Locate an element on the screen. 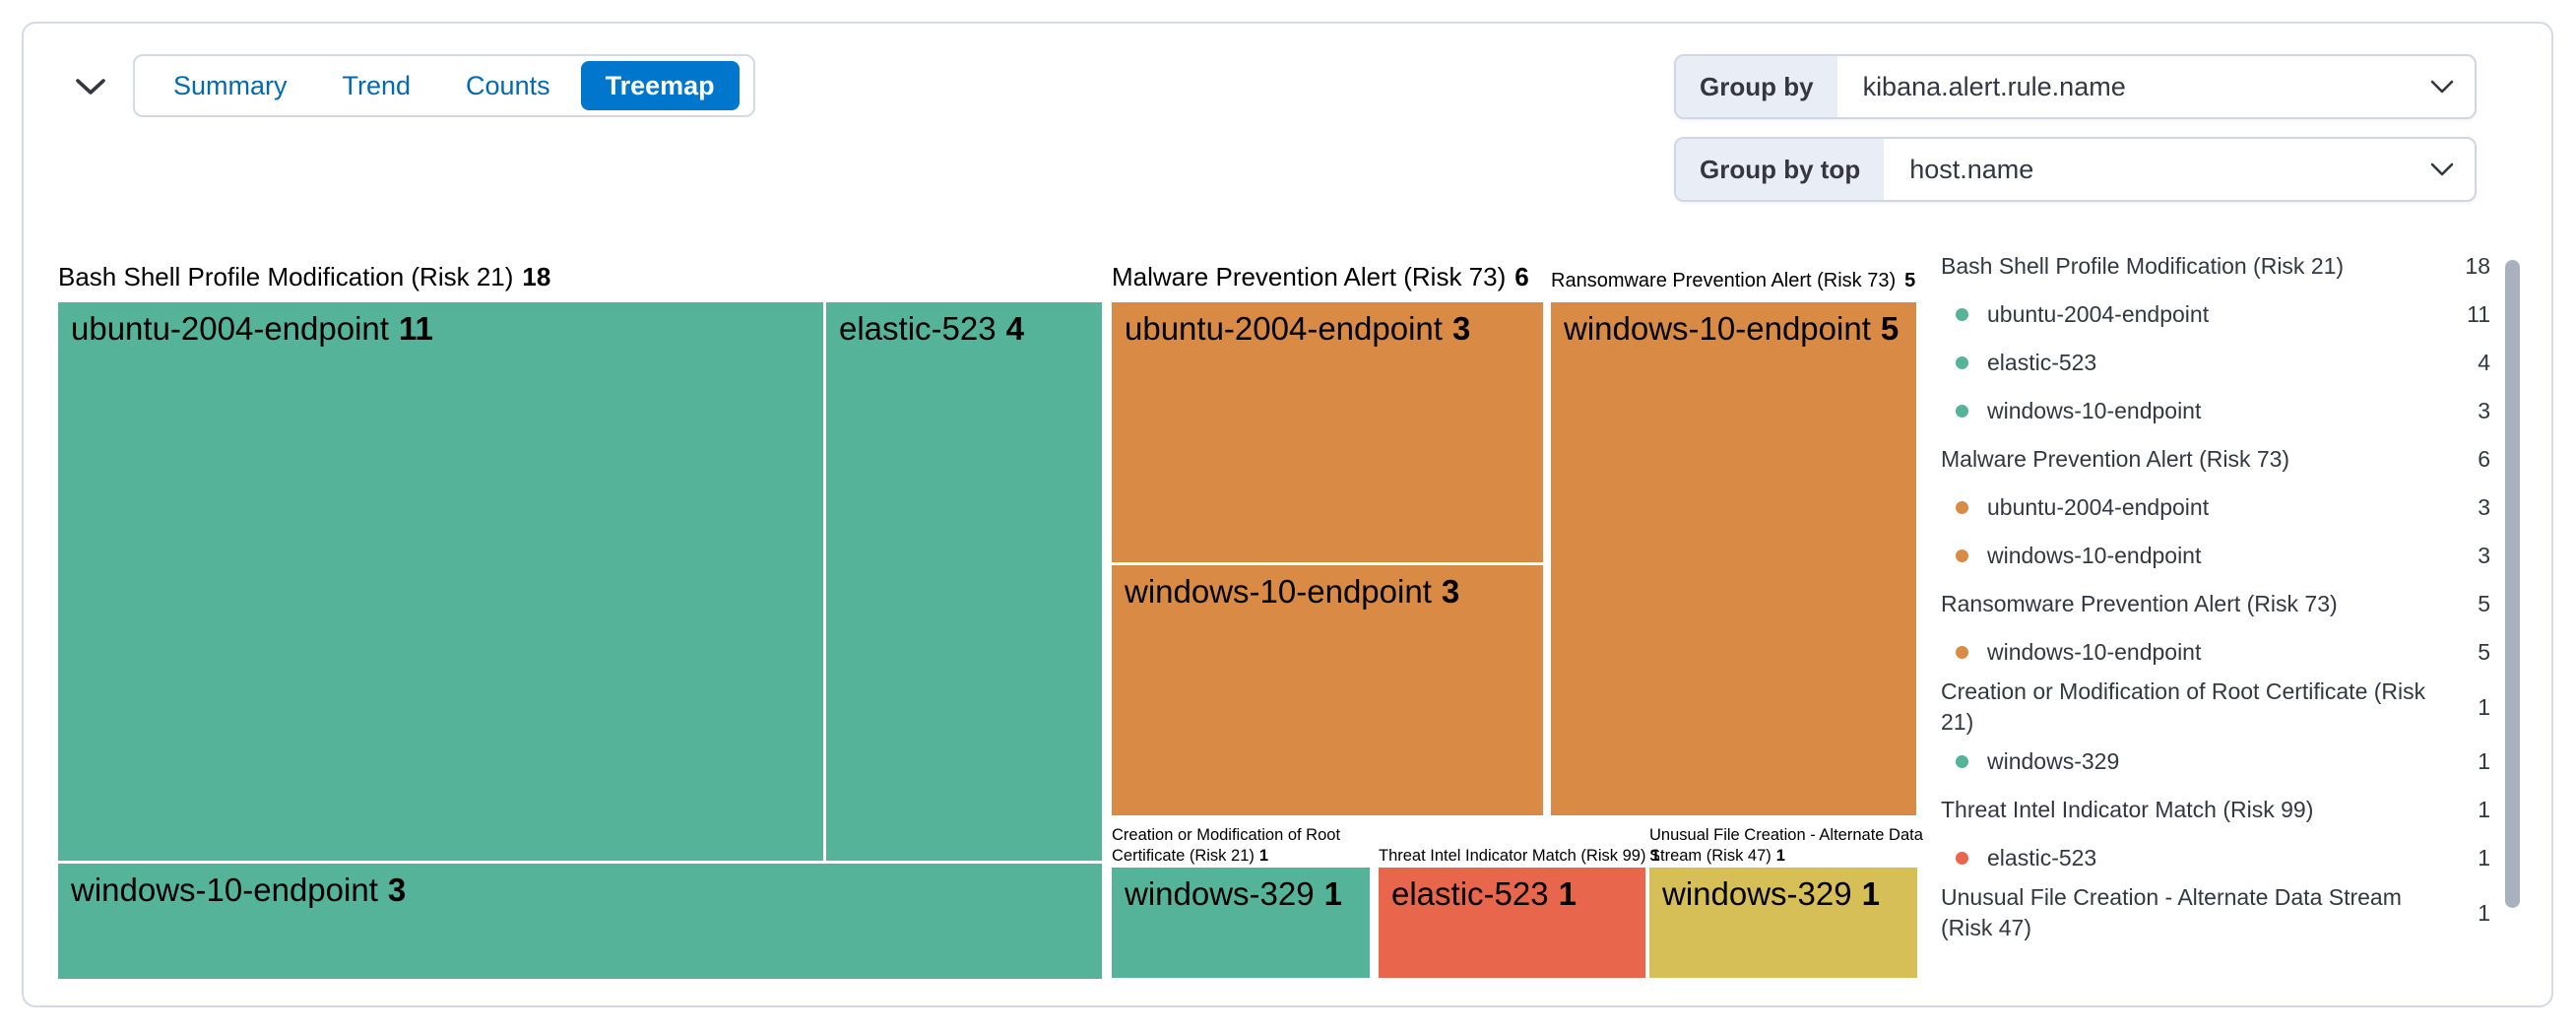 This screenshot has height=1032, width=2576. treemap-cell: windows-10-endpoint 5 is located at coordinates (1733, 558).